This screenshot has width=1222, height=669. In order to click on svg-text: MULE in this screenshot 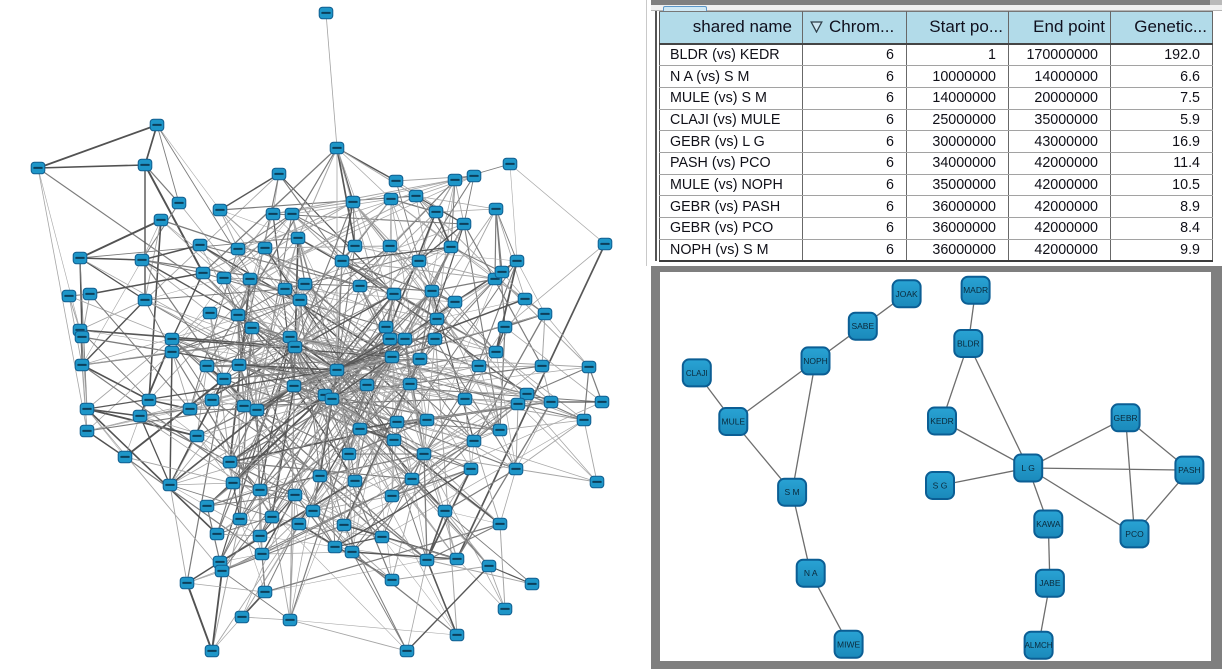, I will do `click(733, 422)`.